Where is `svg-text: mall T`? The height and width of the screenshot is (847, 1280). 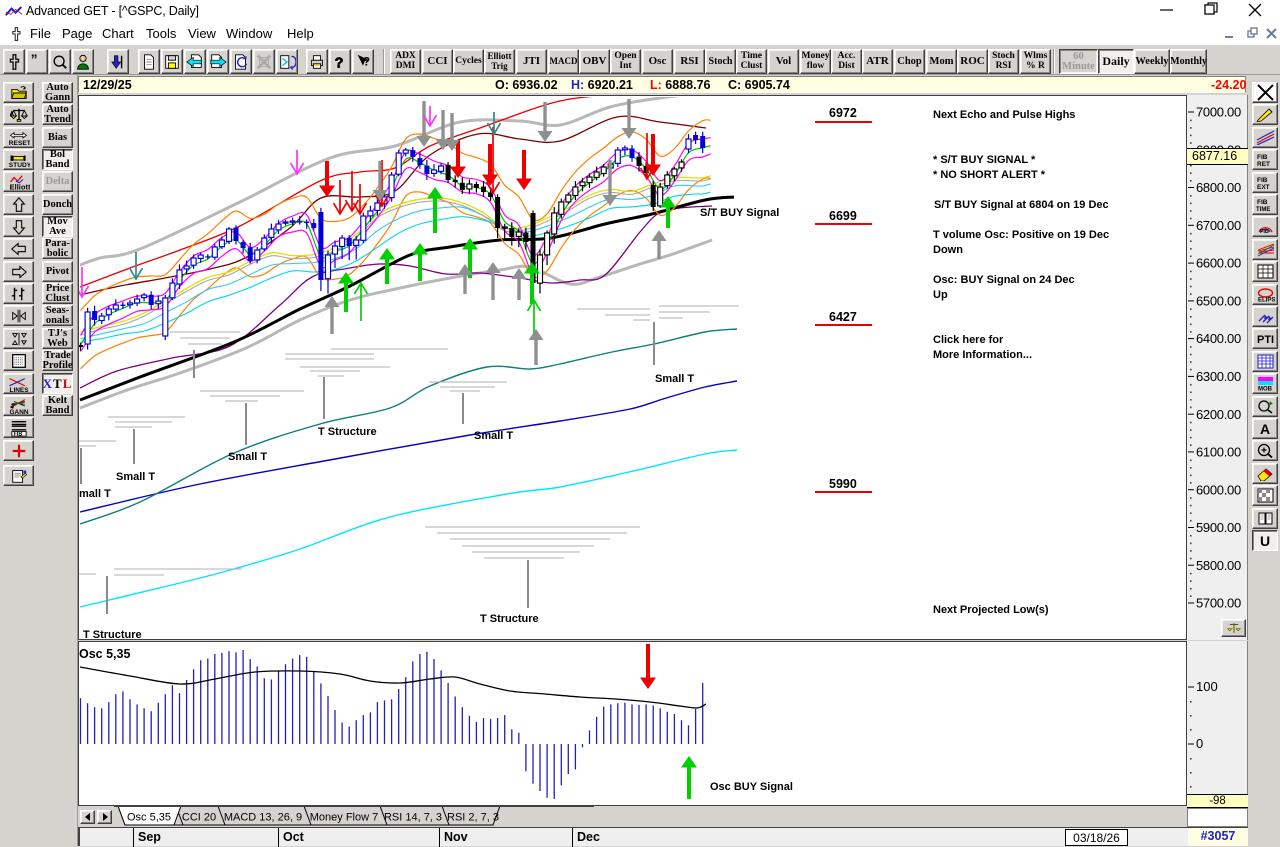
svg-text: mall T is located at coordinates (95, 494).